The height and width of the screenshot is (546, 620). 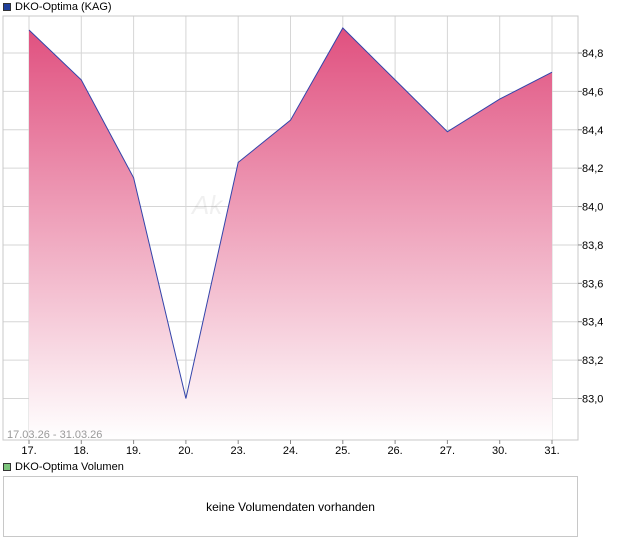 What do you see at coordinates (592, 169) in the screenshot?
I see `y-tick-label: 84,2` at bounding box center [592, 169].